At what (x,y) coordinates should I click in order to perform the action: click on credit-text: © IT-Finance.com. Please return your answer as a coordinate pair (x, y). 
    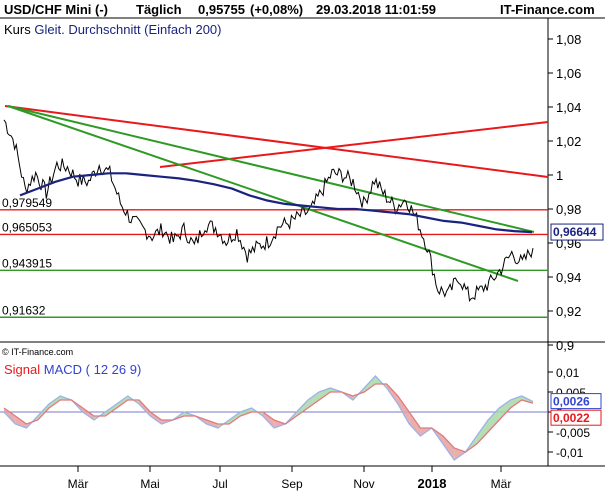
    Looking at the image, I should click on (38, 352).